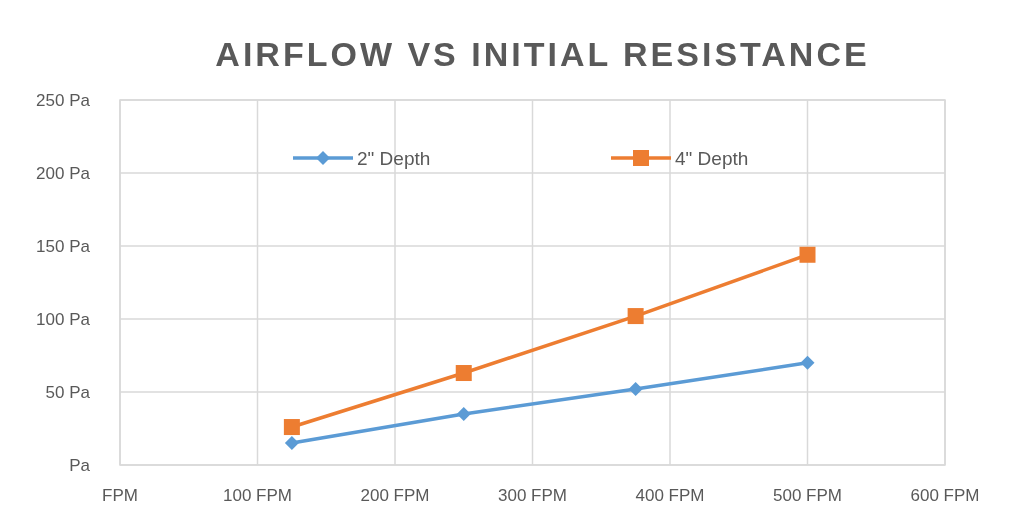 The width and height of the screenshot is (1009, 517). What do you see at coordinates (945, 495) in the screenshot?
I see `x-tick-label: 600 FPM` at bounding box center [945, 495].